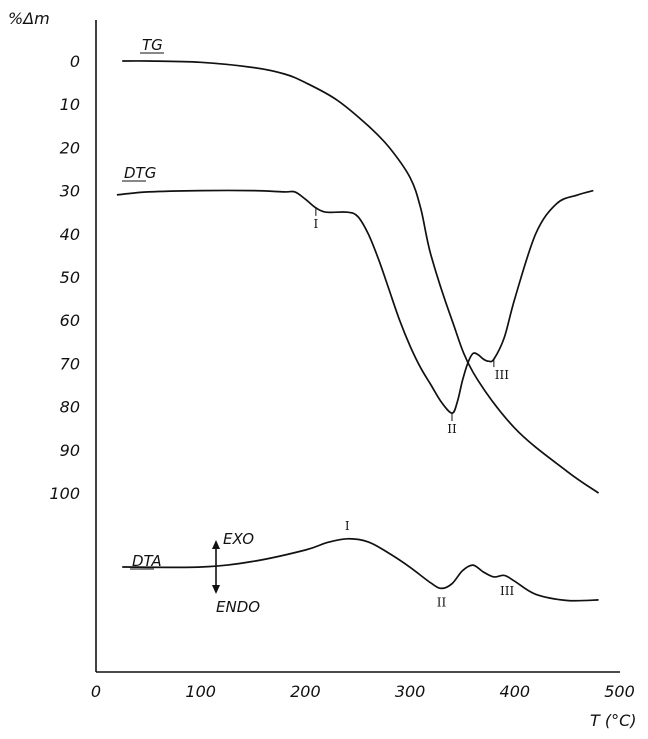 The image size is (648, 739). I want to click on x-tick-label: 500, so click(619, 691).